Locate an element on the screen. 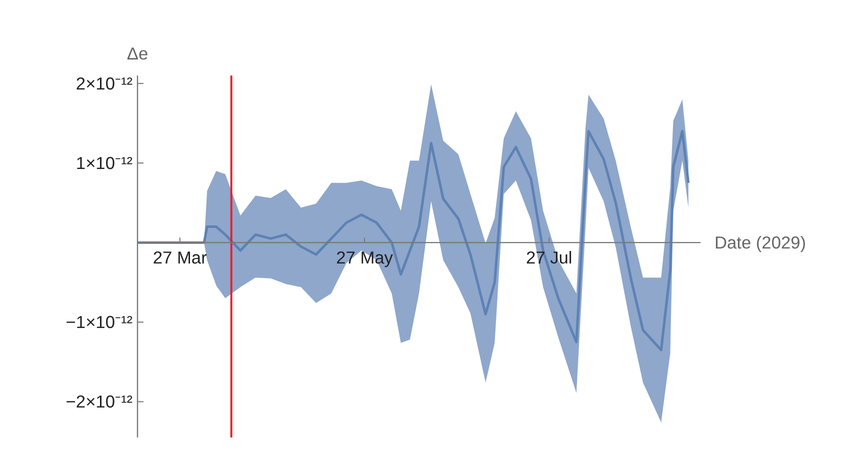  y-tick-label: −1×10⁻¹² is located at coordinates (99, 322).